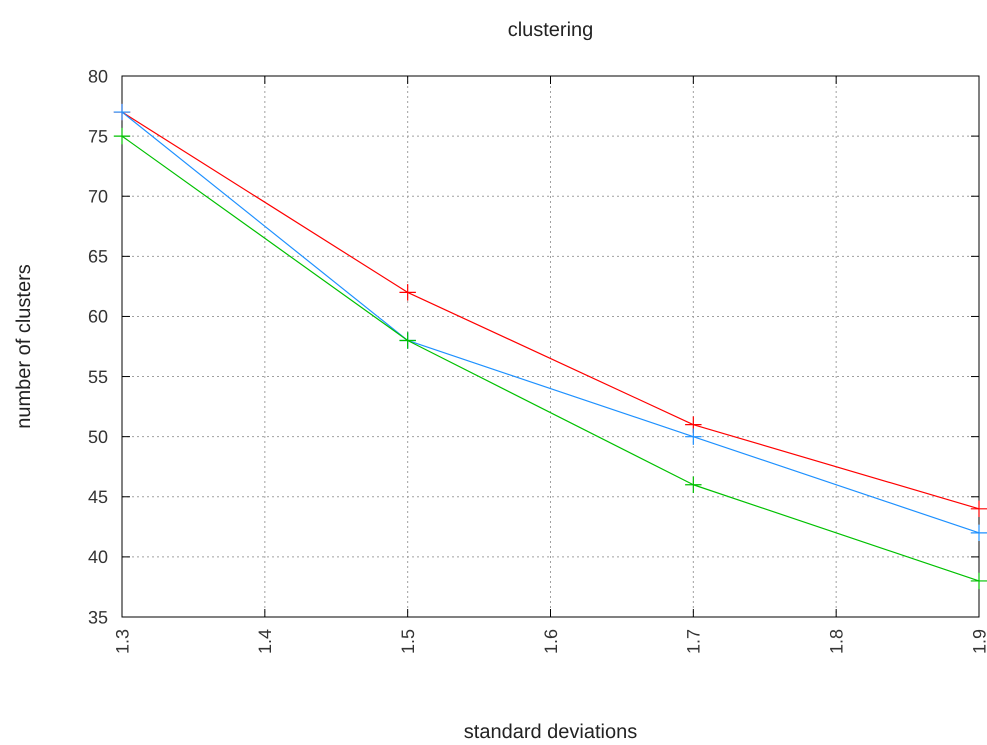  Describe the element at coordinates (836, 641) in the screenshot. I see `x-tick-label: 1.8` at that location.